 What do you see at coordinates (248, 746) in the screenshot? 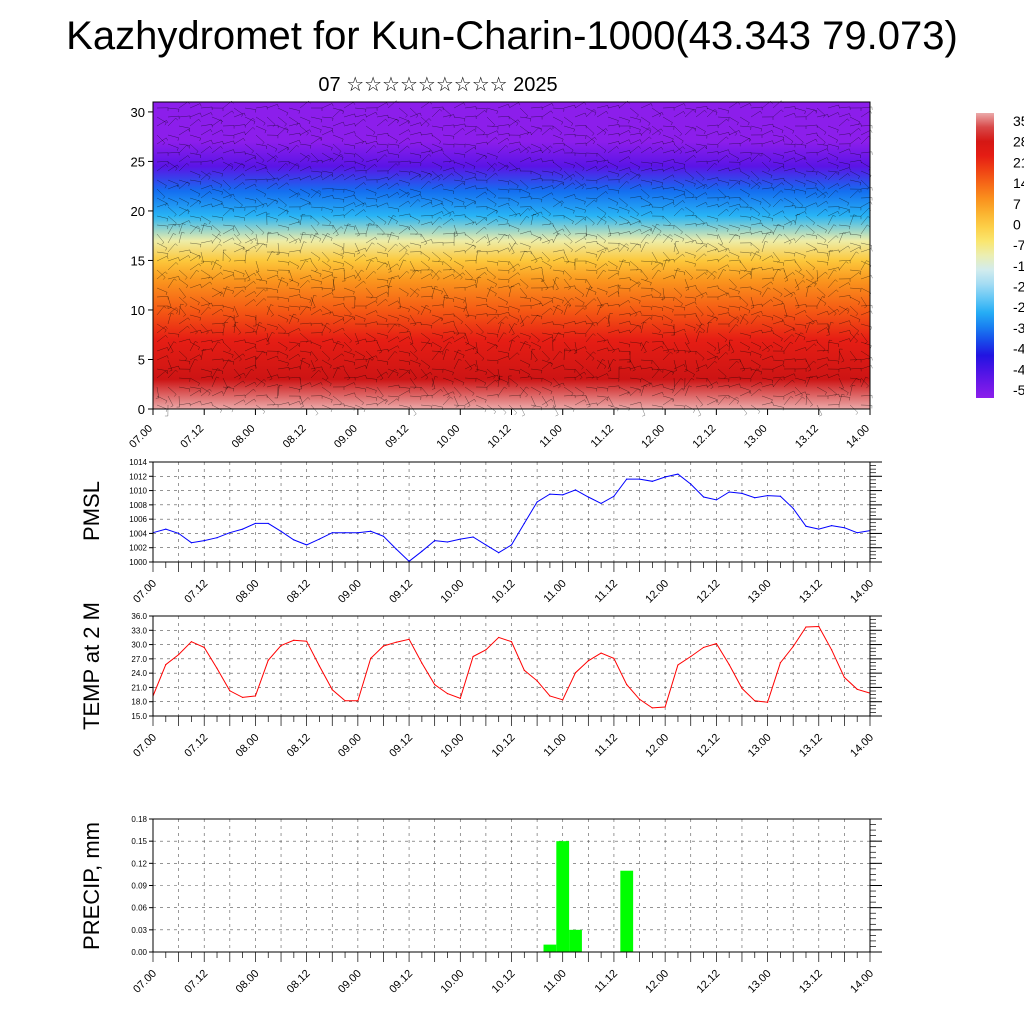
I see `temp-2m-xtick-label: 08.00` at bounding box center [248, 746].